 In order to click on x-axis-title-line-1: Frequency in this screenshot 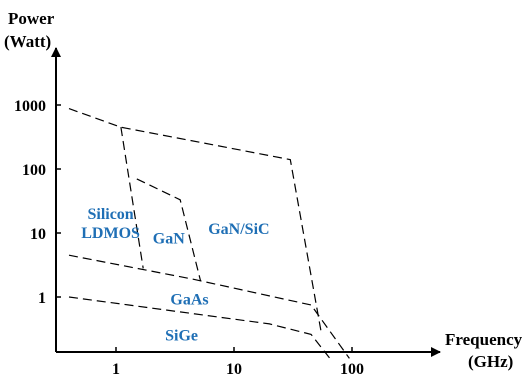, I will do `click(484, 339)`.